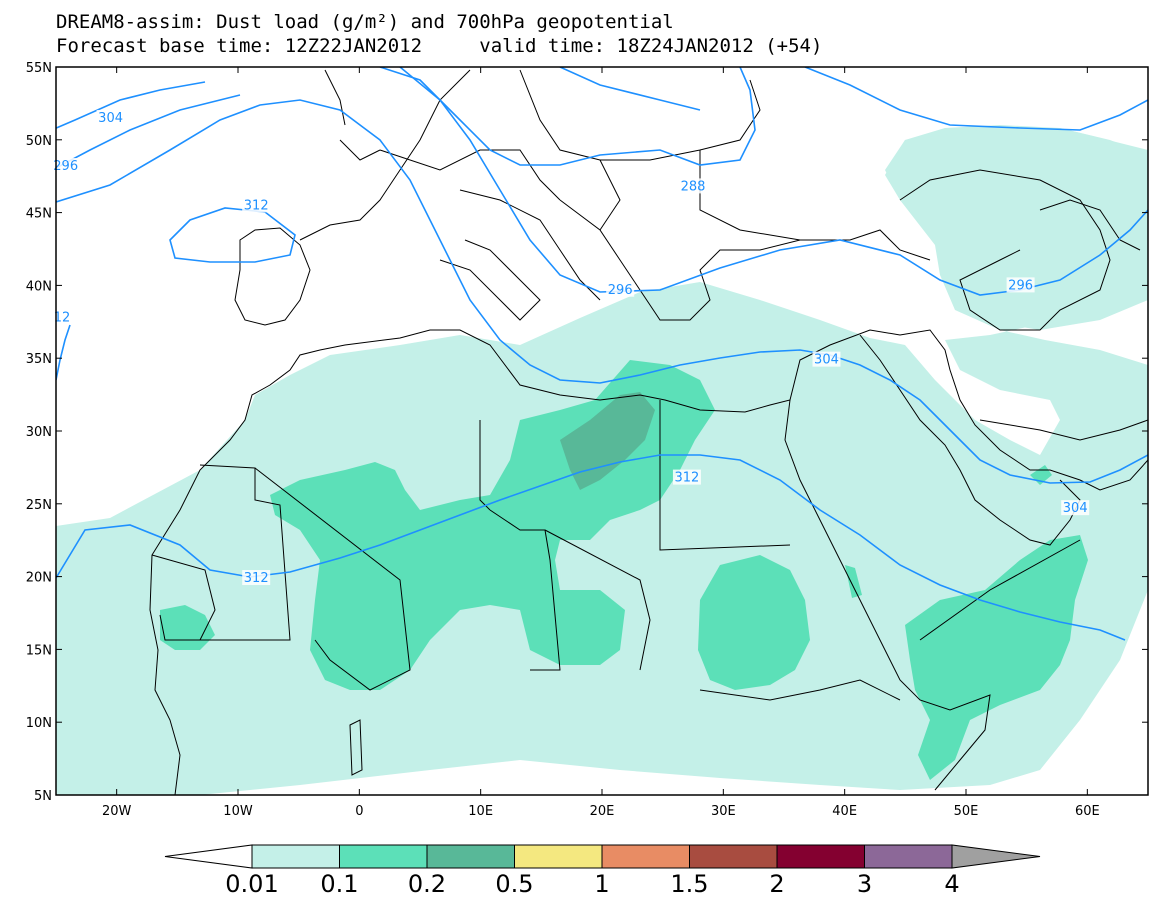 The width and height of the screenshot is (1165, 907). Describe the element at coordinates (427, 884) in the screenshot. I see `colorbar-label: 0.2` at that location.